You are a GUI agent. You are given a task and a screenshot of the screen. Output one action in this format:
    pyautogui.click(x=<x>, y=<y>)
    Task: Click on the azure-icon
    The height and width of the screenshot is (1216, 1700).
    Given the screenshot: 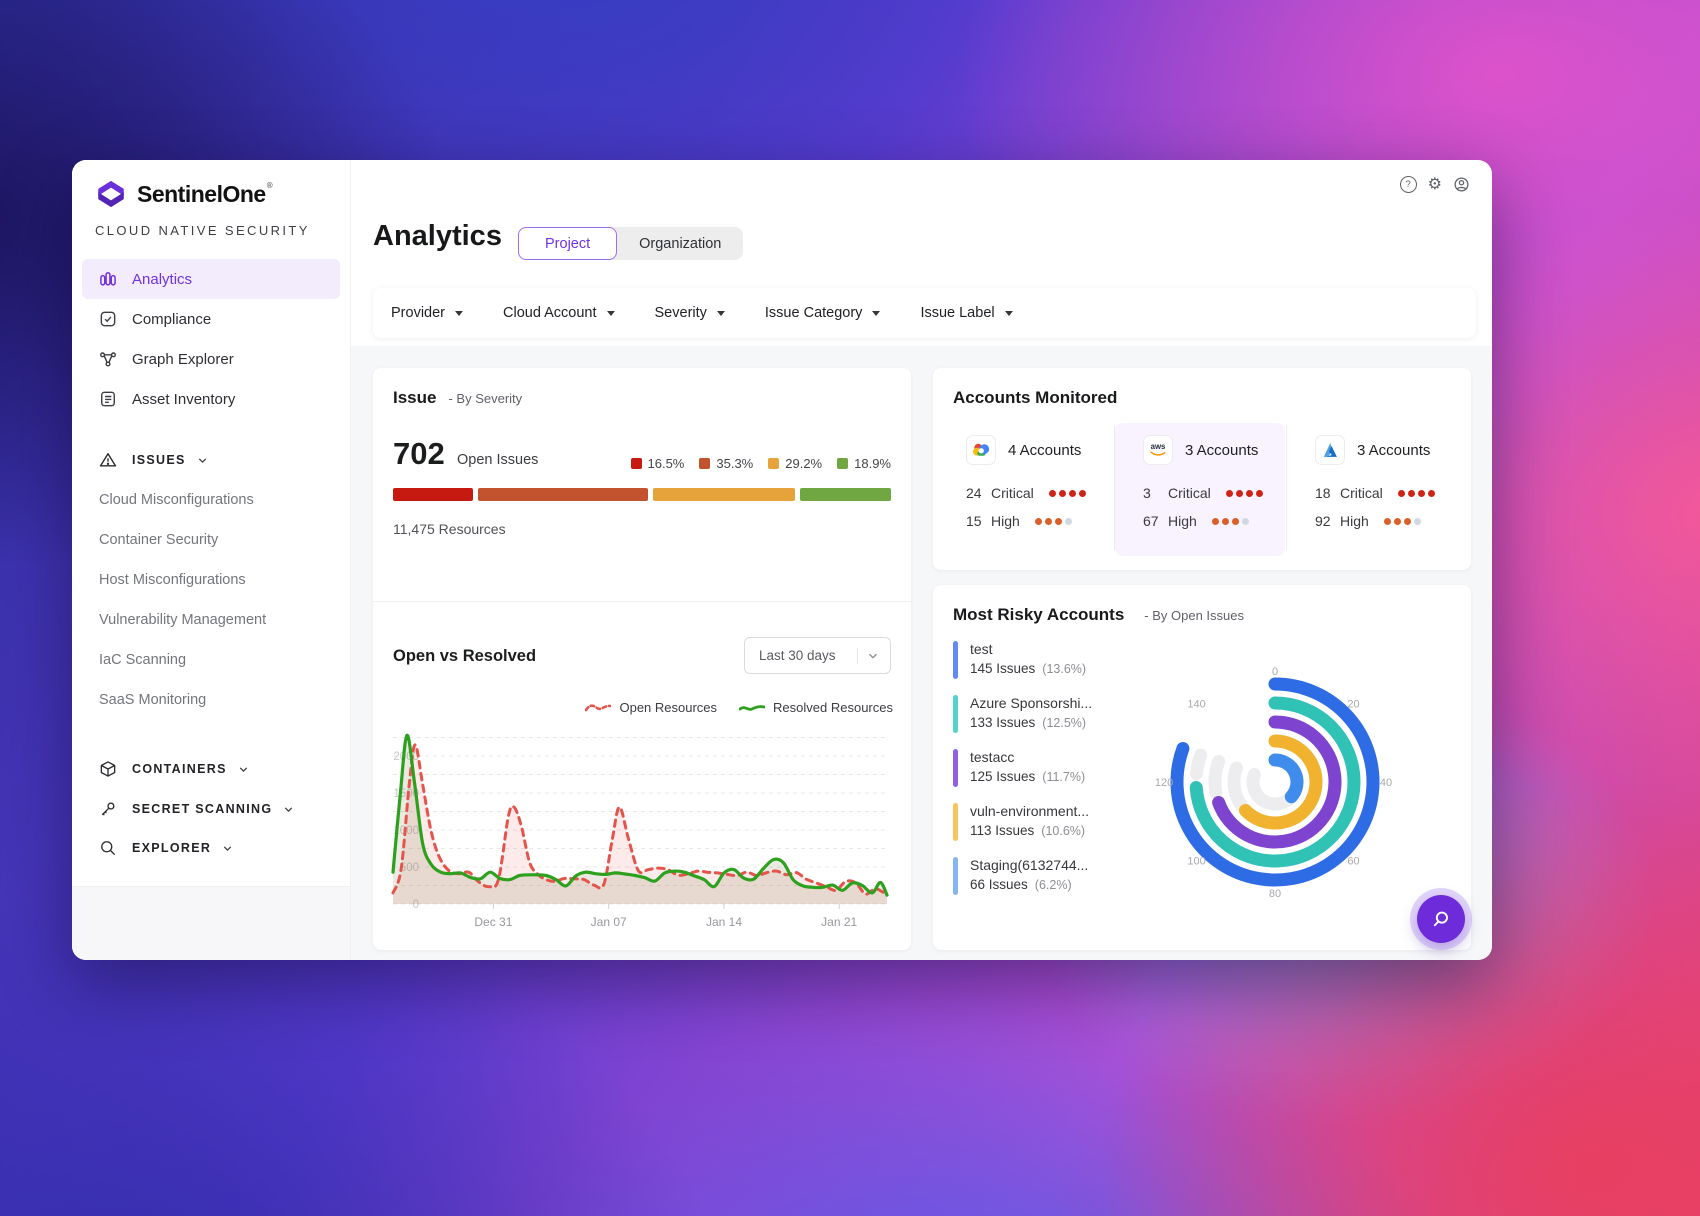 What is the action you would take?
    pyautogui.click(x=1330, y=450)
    